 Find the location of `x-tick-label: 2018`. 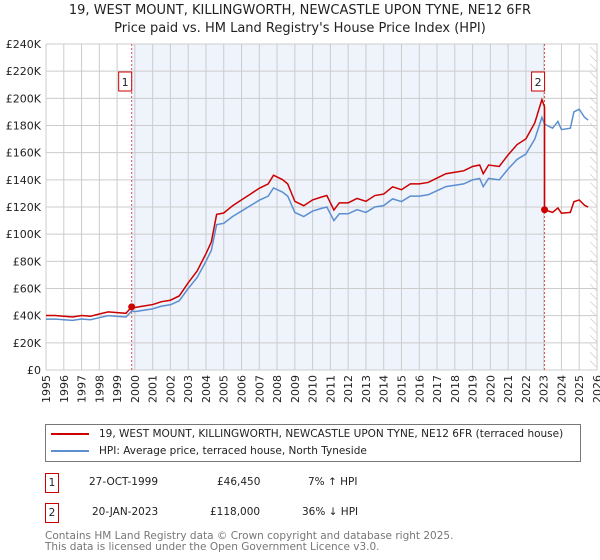

x-tick-label: 2018 is located at coordinates (455, 389).